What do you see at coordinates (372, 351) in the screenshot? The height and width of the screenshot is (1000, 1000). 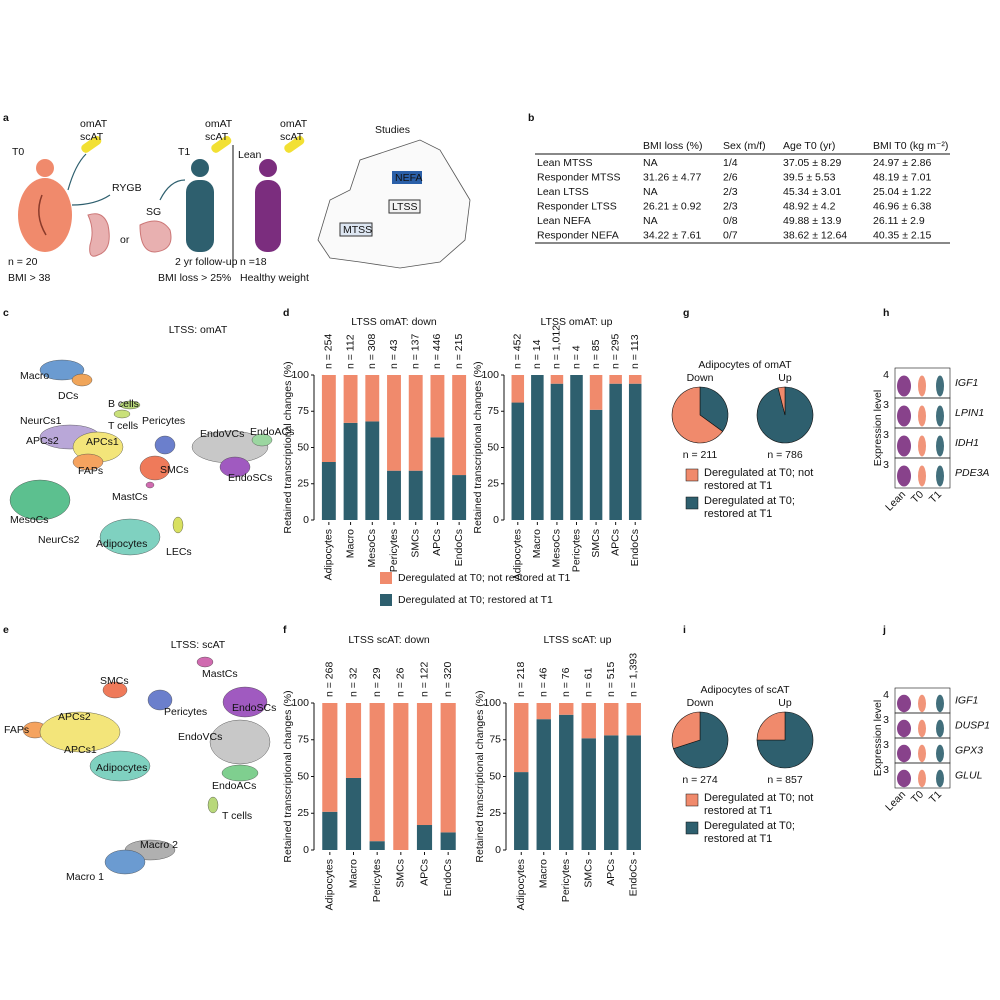 I see `n-label: n = 308` at bounding box center [372, 351].